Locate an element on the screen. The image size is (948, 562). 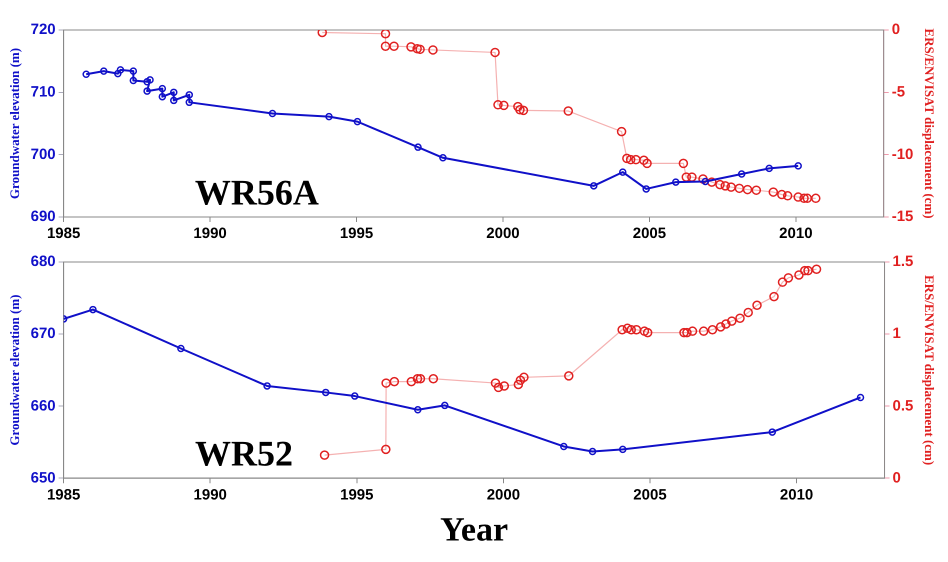
annotation: WR52 is located at coordinates (243, 453).